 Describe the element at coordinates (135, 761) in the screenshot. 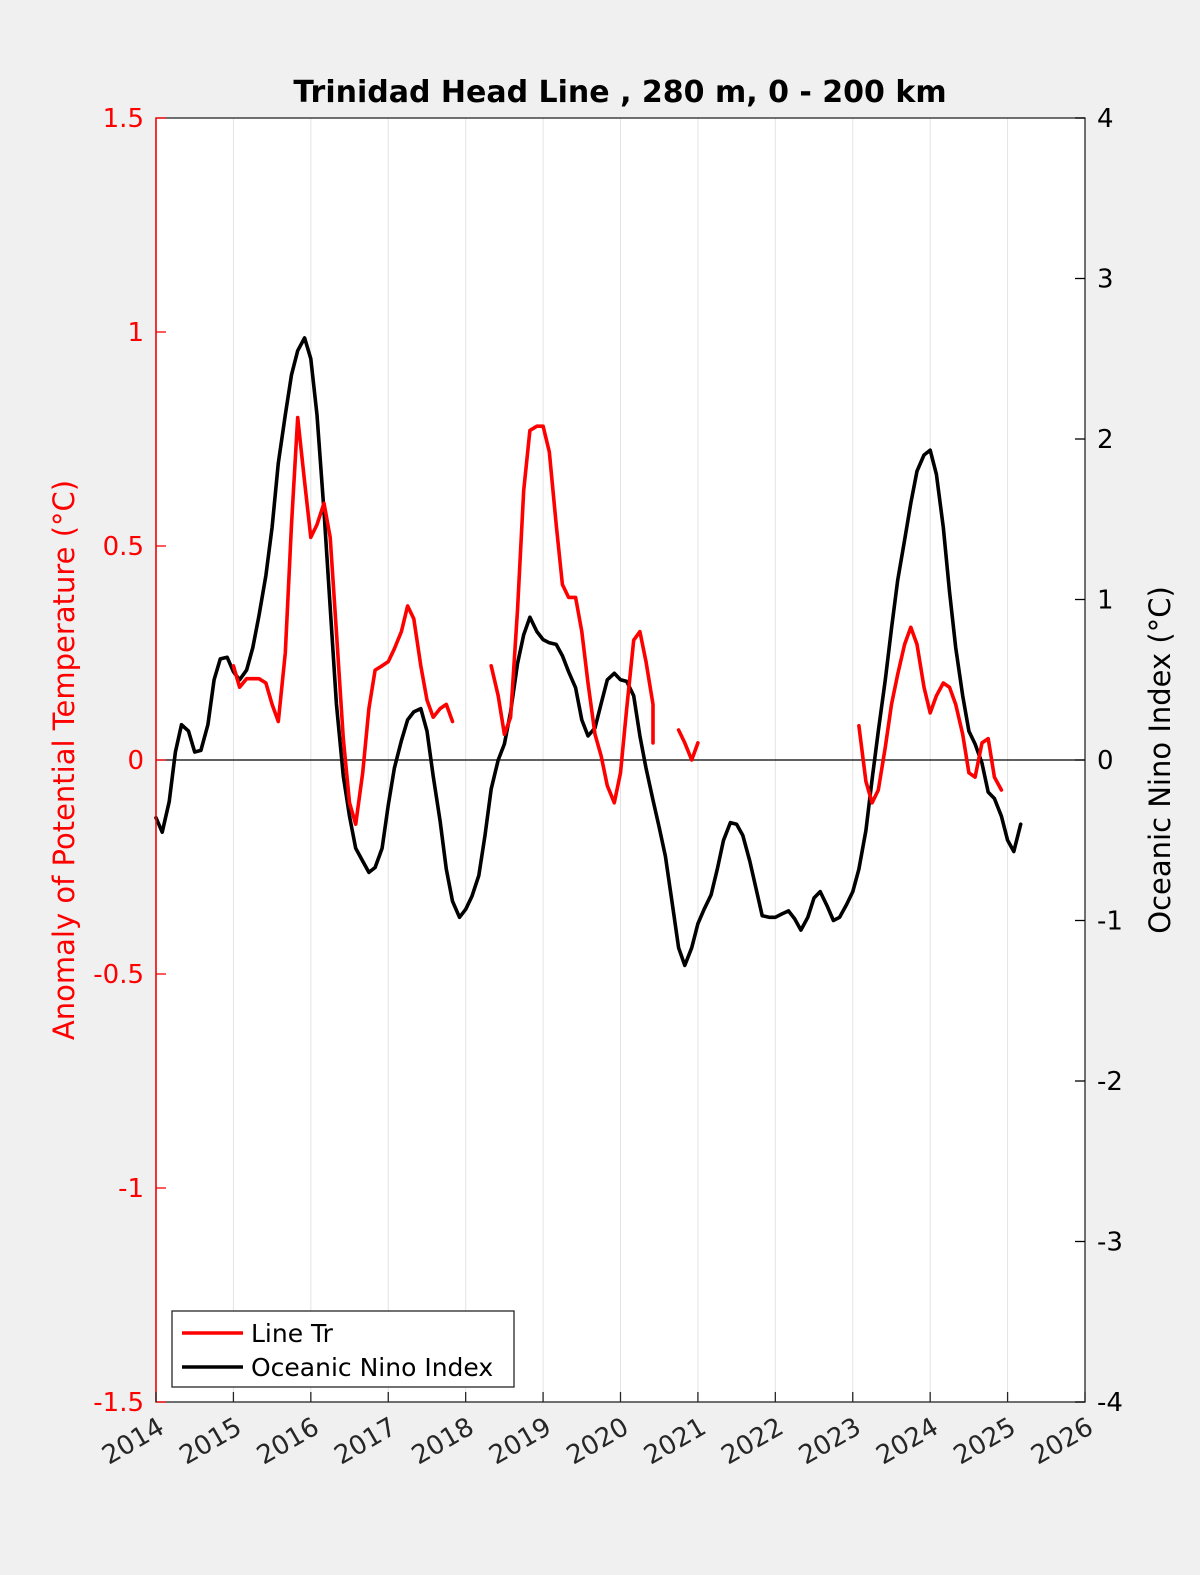

I see `left-tick-label-0: 0` at that location.